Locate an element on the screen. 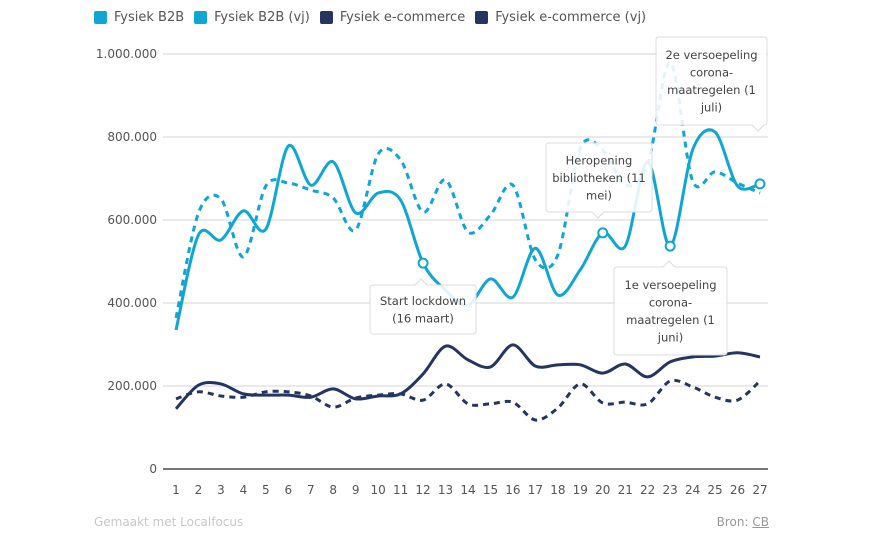  y-tick-label: 400.000 is located at coordinates (132, 303).